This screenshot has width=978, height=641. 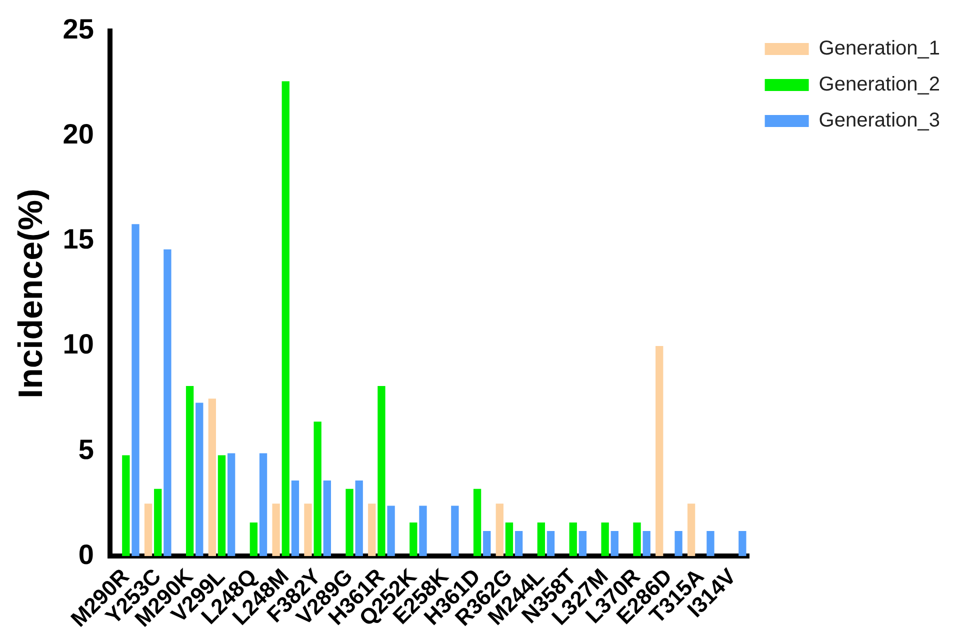 What do you see at coordinates (78, 239) in the screenshot?
I see `y-tick-label: 15` at bounding box center [78, 239].